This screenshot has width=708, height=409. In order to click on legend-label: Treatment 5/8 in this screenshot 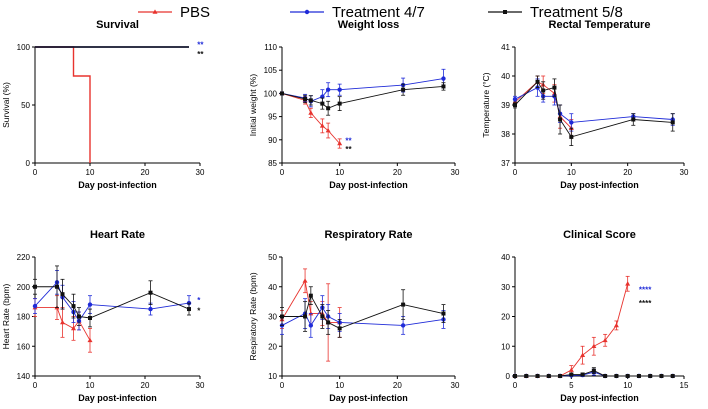, I will do `click(576, 12)`.